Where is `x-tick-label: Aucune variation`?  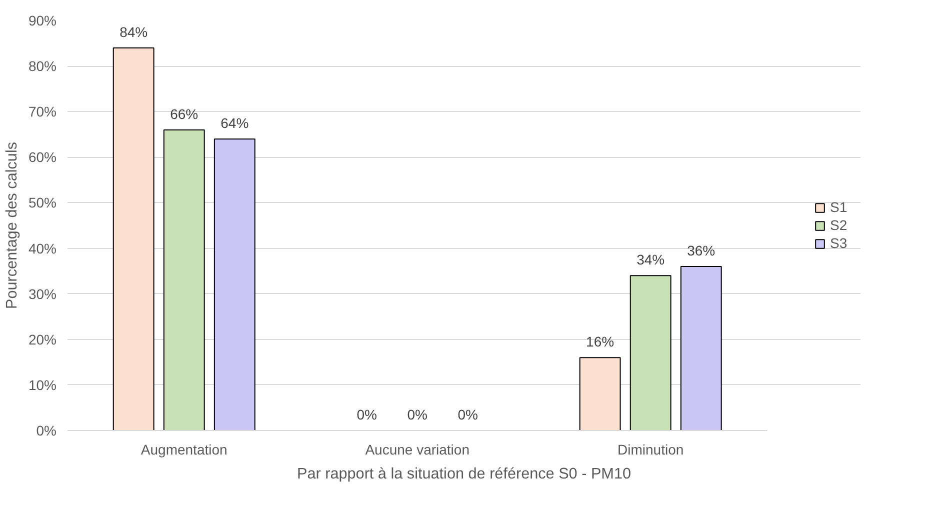
x-tick-label: Aucune variation is located at coordinates (417, 450).